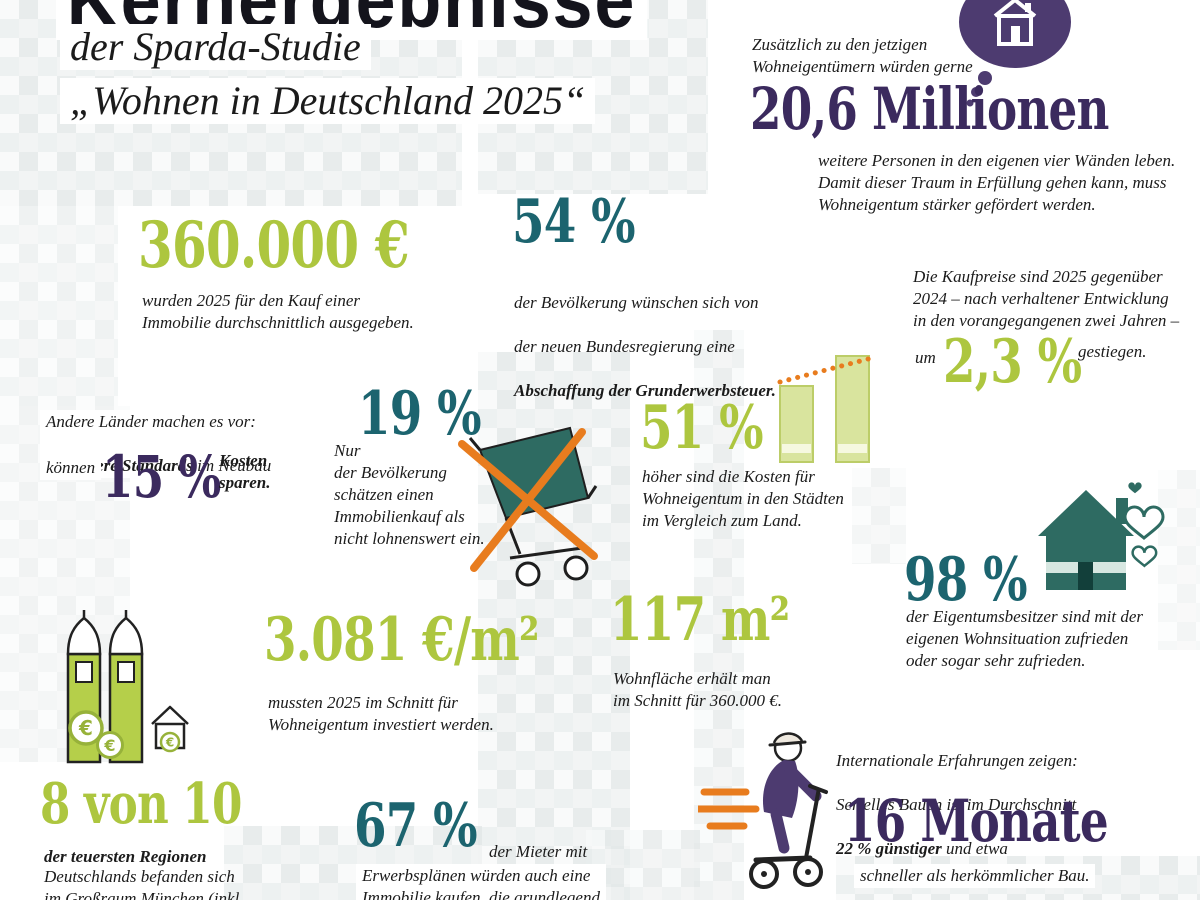 The image size is (1200, 900). I want to click on subtitle-line-1: der Sparda-Studie, so click(215, 47).